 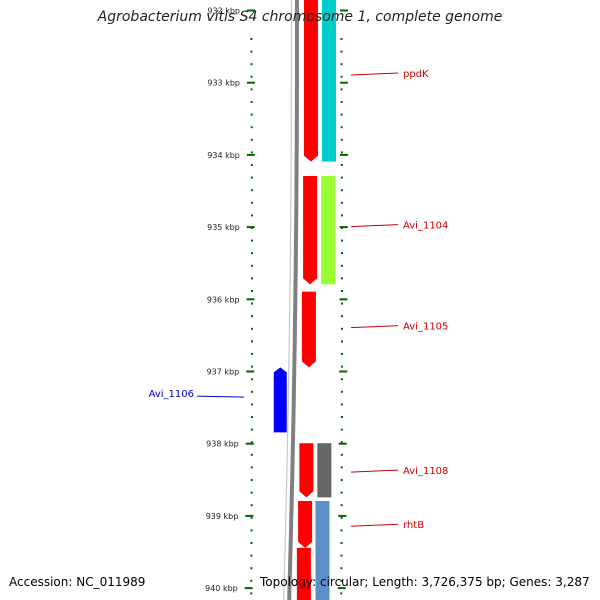 I want to click on gene-arrow-ppdK, so click(x=310, y=81).